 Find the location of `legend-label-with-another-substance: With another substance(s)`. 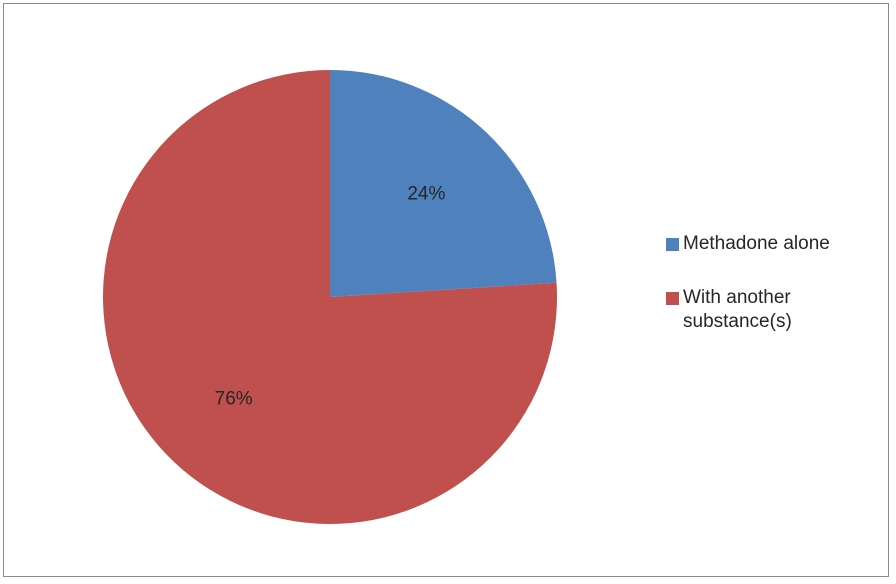

legend-label-with-another-substance: With another substance(s) is located at coordinates (737, 309).